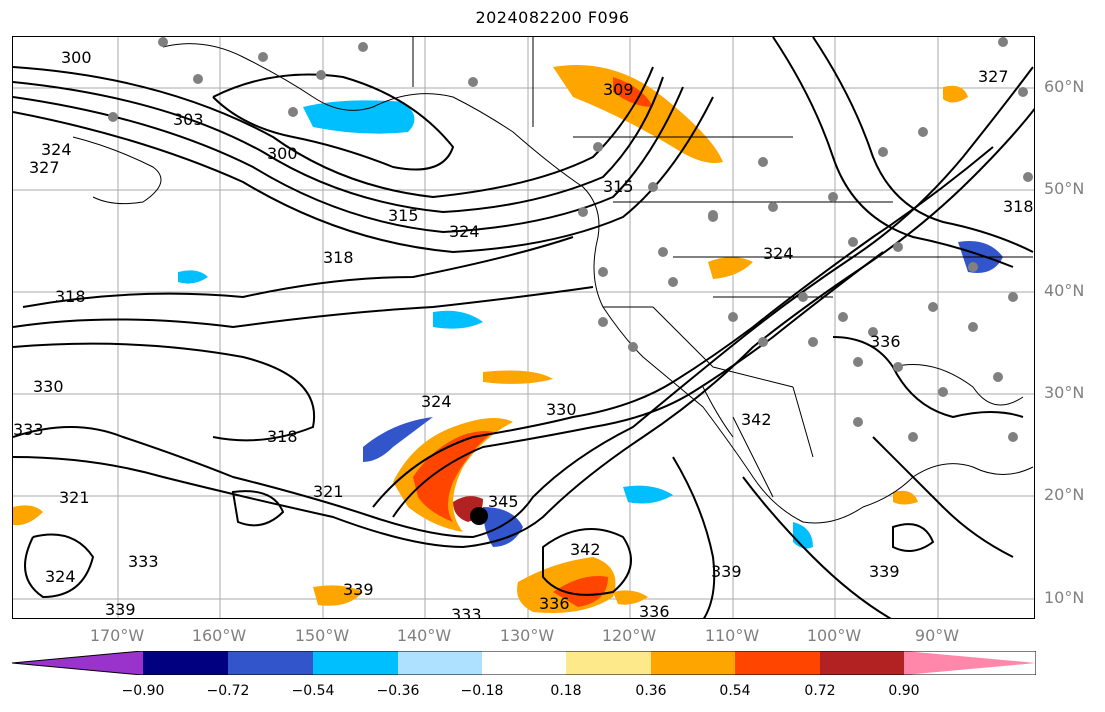 The image size is (1105, 712). I want to click on lon-label: 150°W, so click(322, 635).